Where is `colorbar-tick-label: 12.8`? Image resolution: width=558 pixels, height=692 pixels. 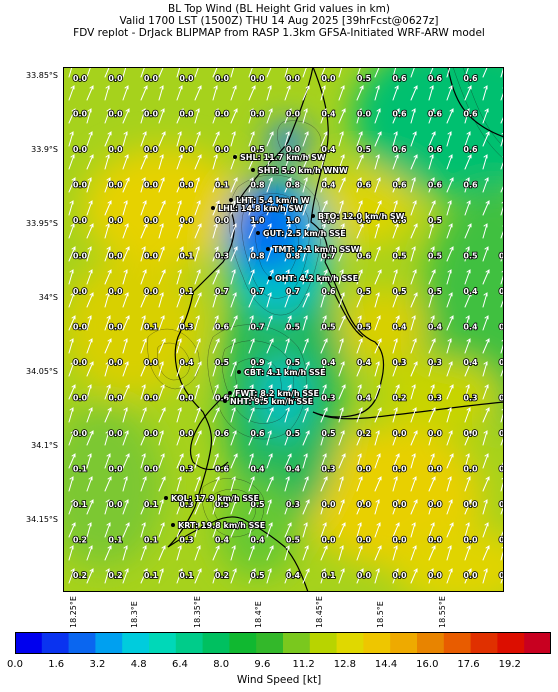 colorbar-tick-label: 12.8 is located at coordinates (344, 664).